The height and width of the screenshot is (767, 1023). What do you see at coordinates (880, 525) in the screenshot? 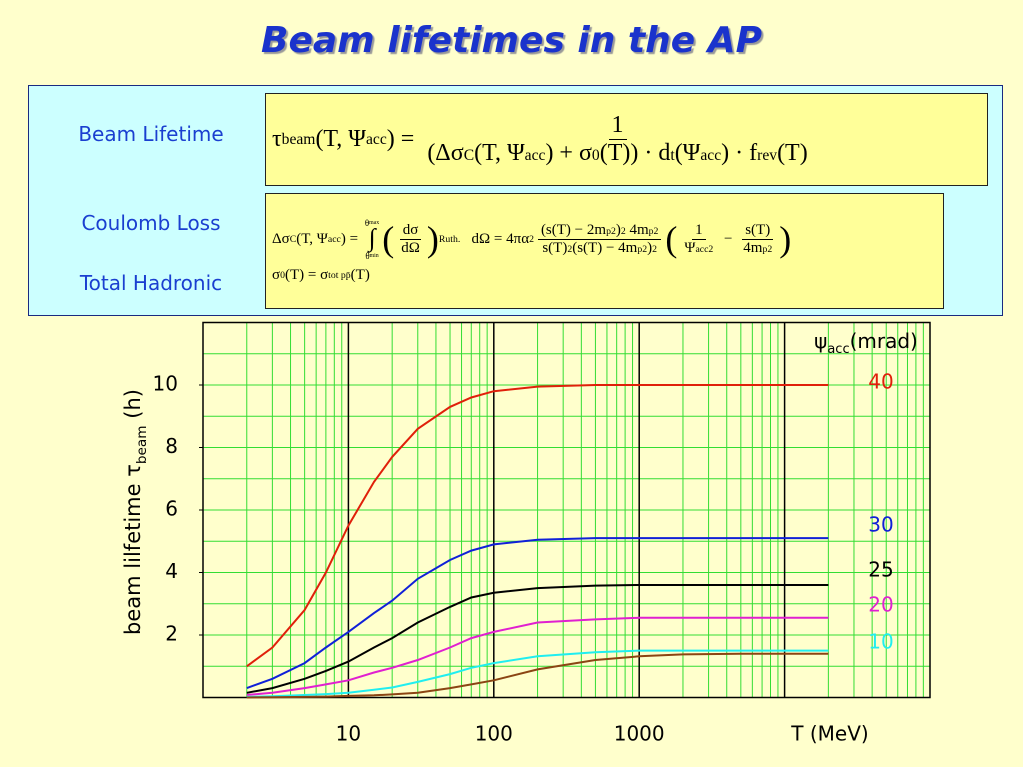
I see `series-label: 30` at bounding box center [880, 525].